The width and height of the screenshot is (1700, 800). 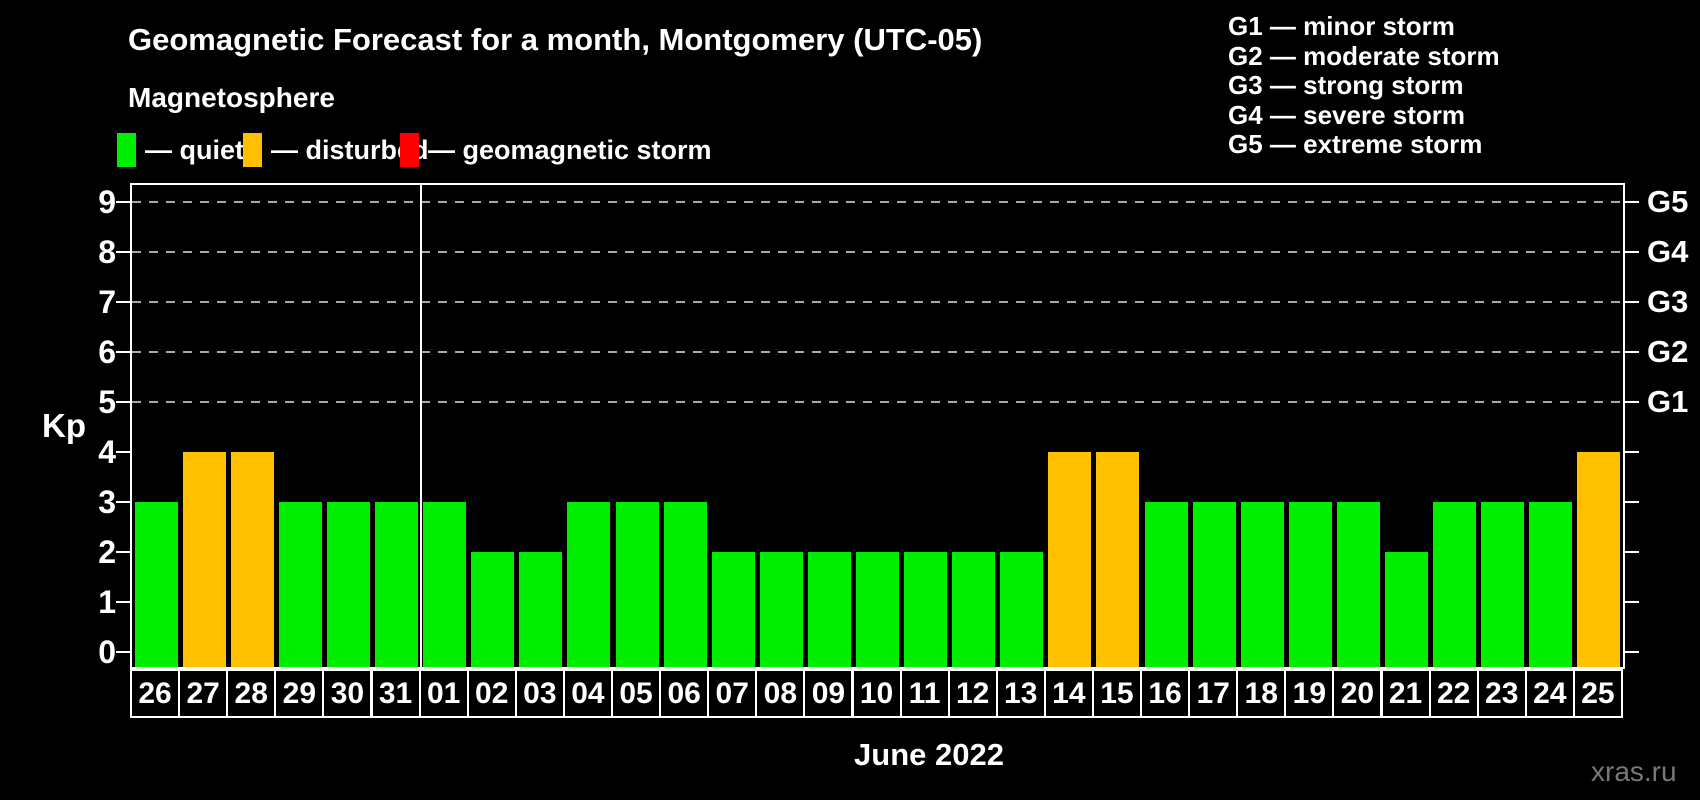 I want to click on day-label-cell-19: 19, so click(x=1309, y=693).